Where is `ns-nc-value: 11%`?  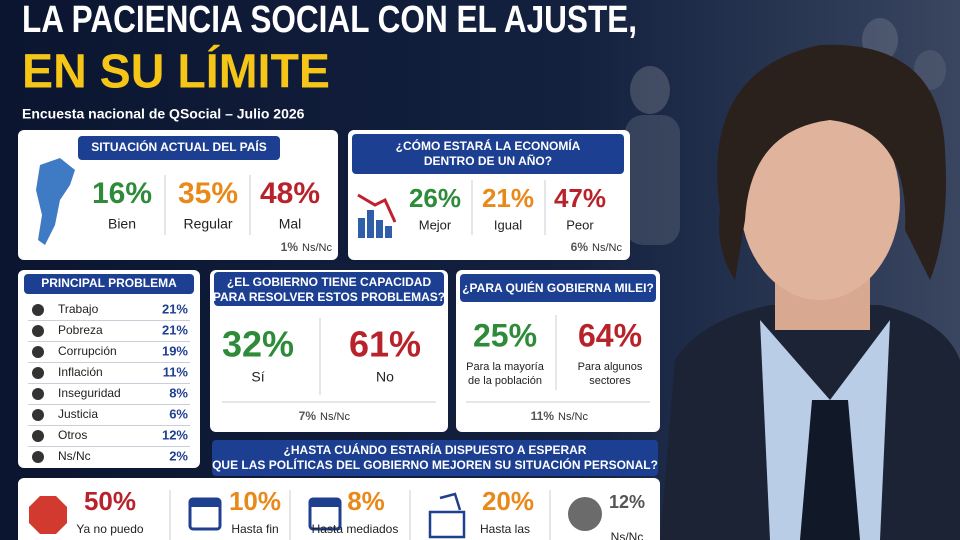
ns-nc-value: 11% is located at coordinates (543, 416).